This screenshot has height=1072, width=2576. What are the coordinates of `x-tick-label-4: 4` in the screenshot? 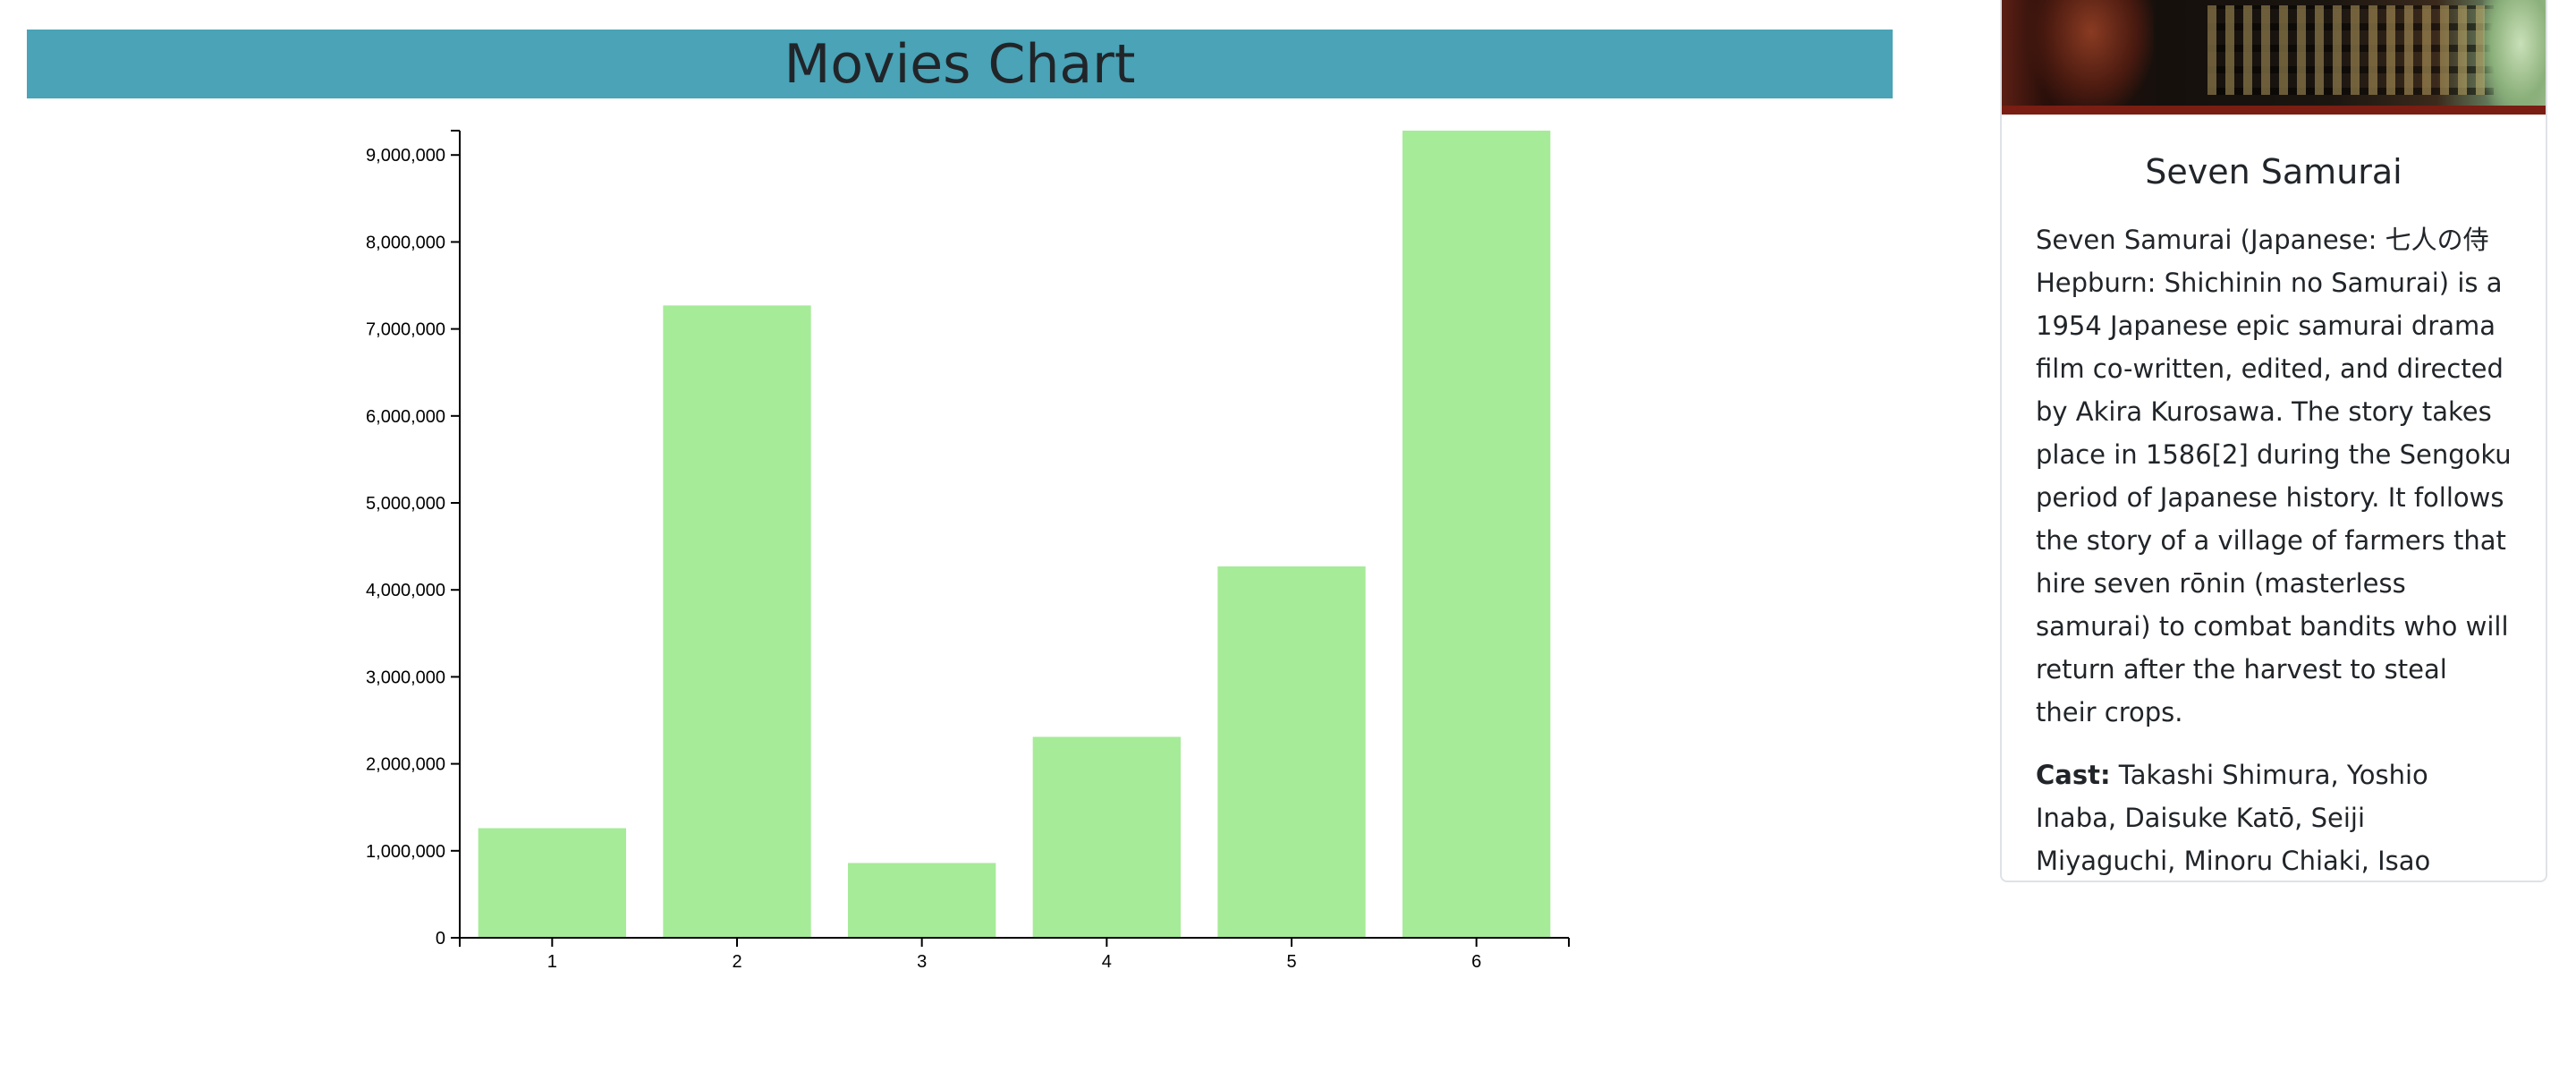 It's located at (1107, 962).